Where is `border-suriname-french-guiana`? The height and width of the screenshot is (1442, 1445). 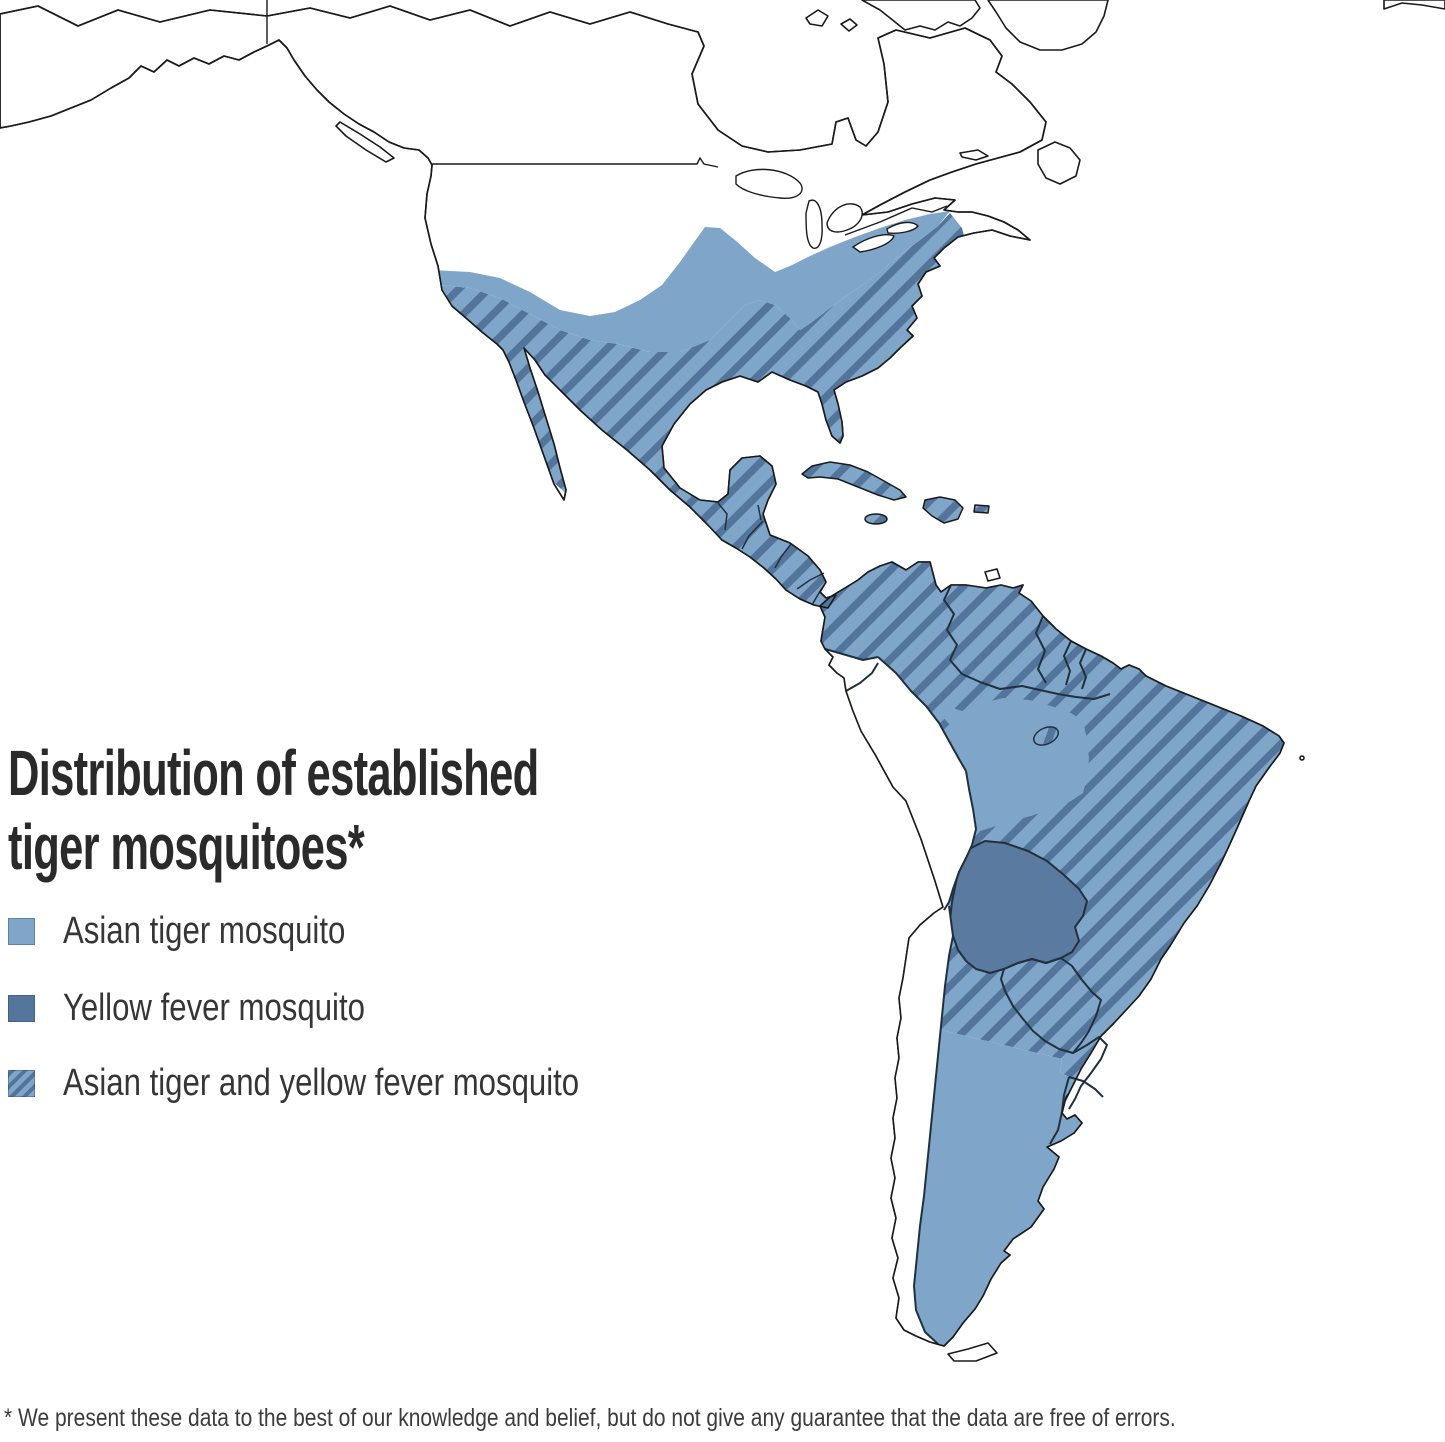
border-suriname-french-guiana is located at coordinates (1083, 669).